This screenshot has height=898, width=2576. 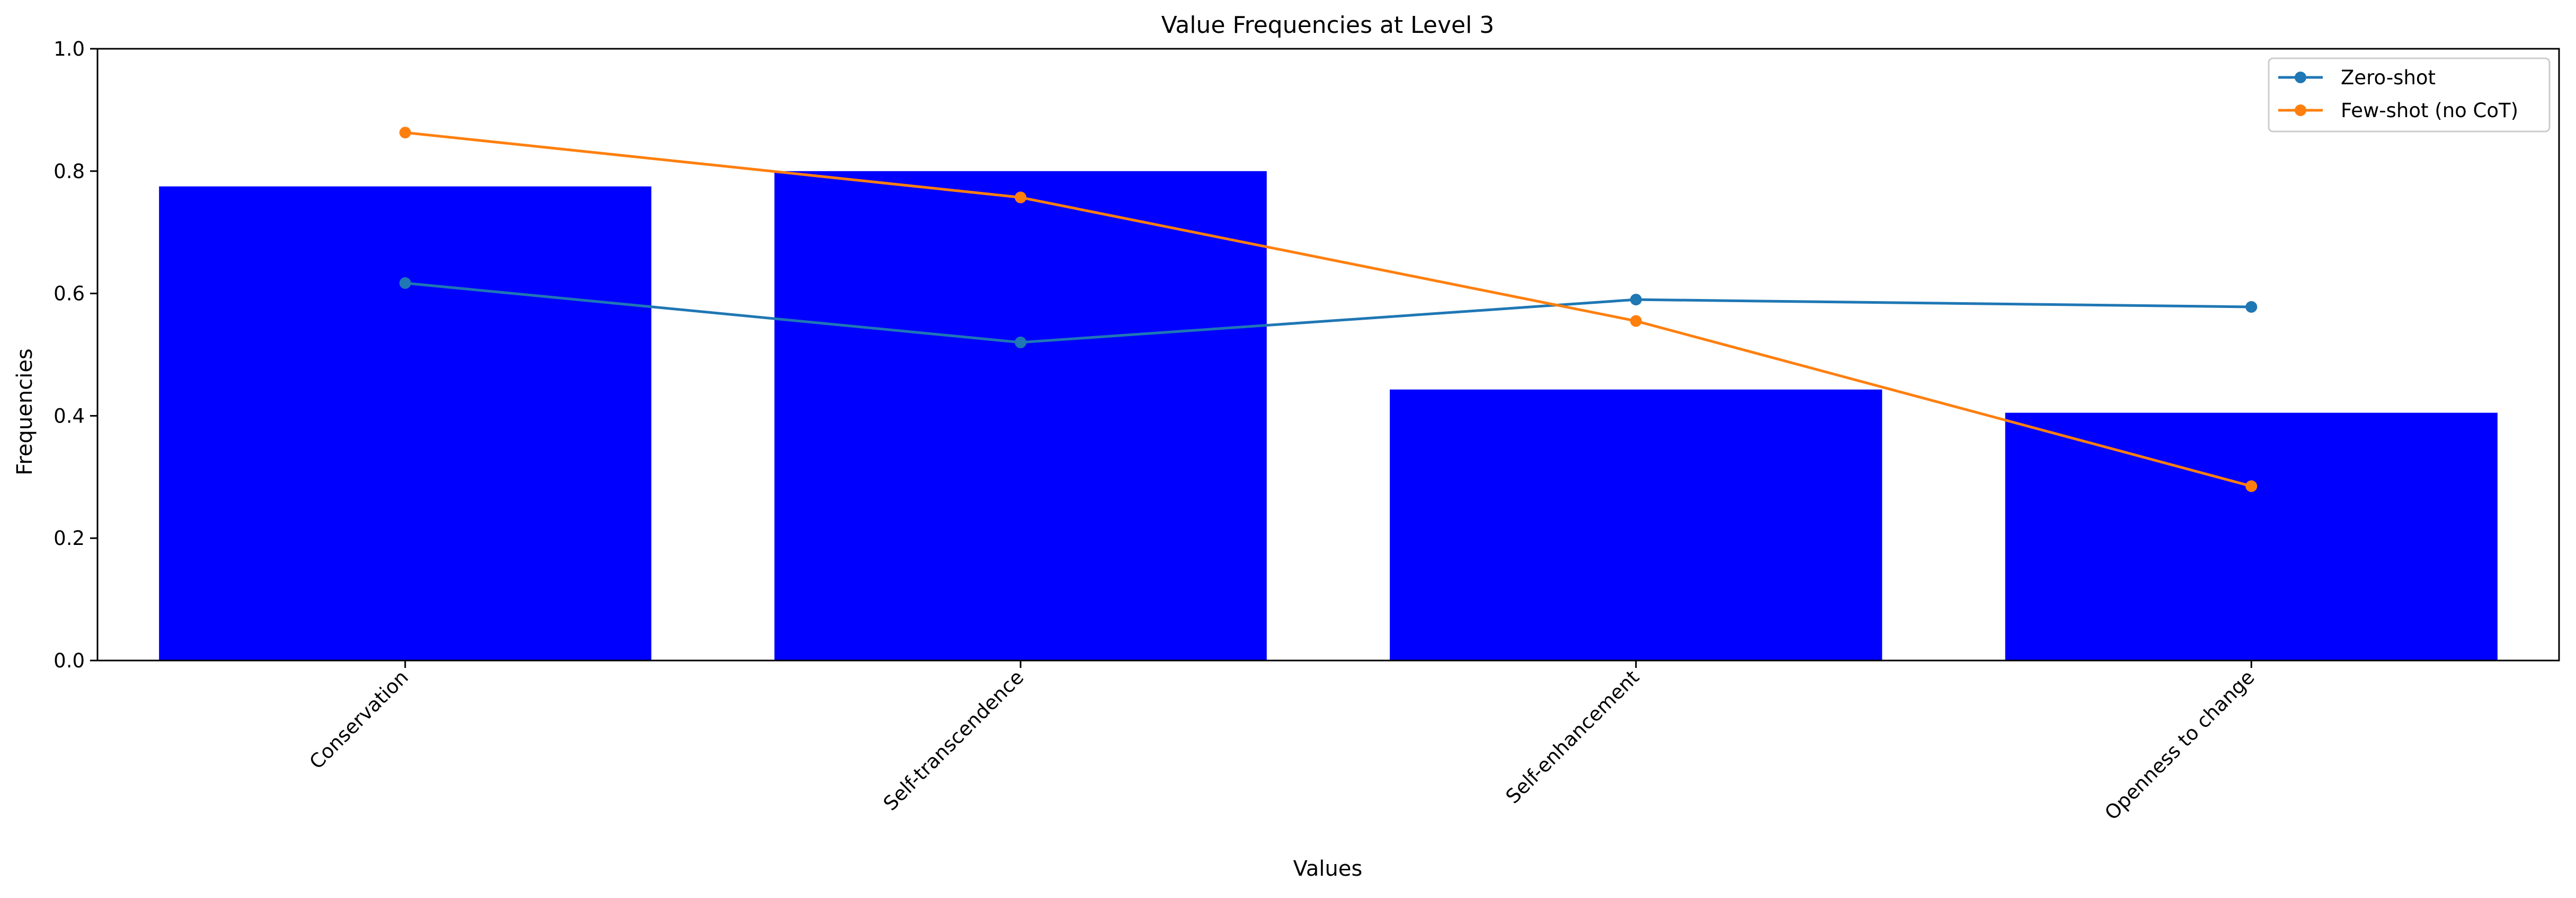 I want to click on legend-entries: Zero-shot Few-shot (no CoT), so click(x=2398, y=94).